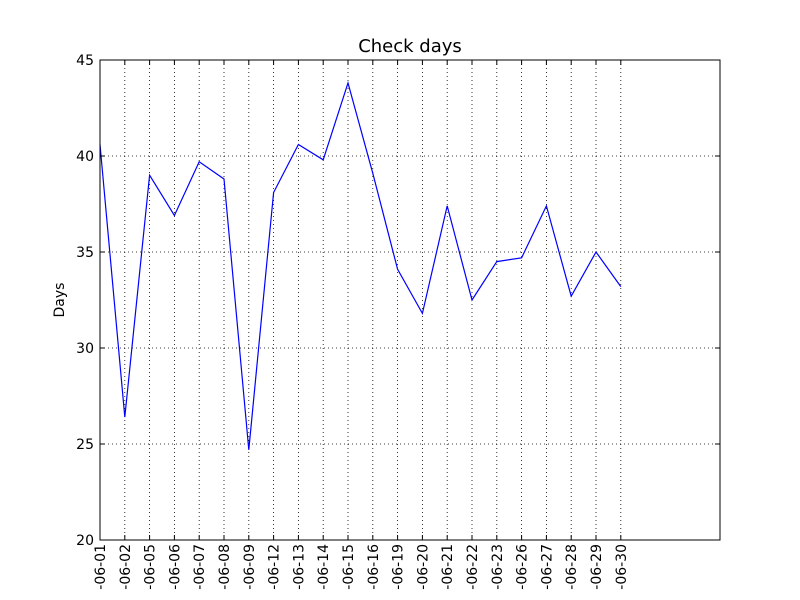  Describe the element at coordinates (60, 300) in the screenshot. I see `y-axis-label: Days` at that location.